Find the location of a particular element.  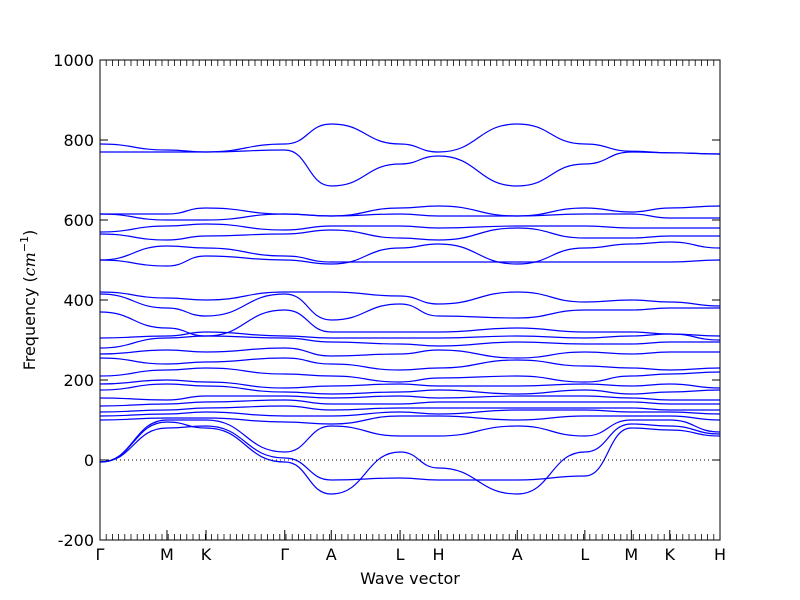

y-tick-label: -200 is located at coordinates (76, 540).